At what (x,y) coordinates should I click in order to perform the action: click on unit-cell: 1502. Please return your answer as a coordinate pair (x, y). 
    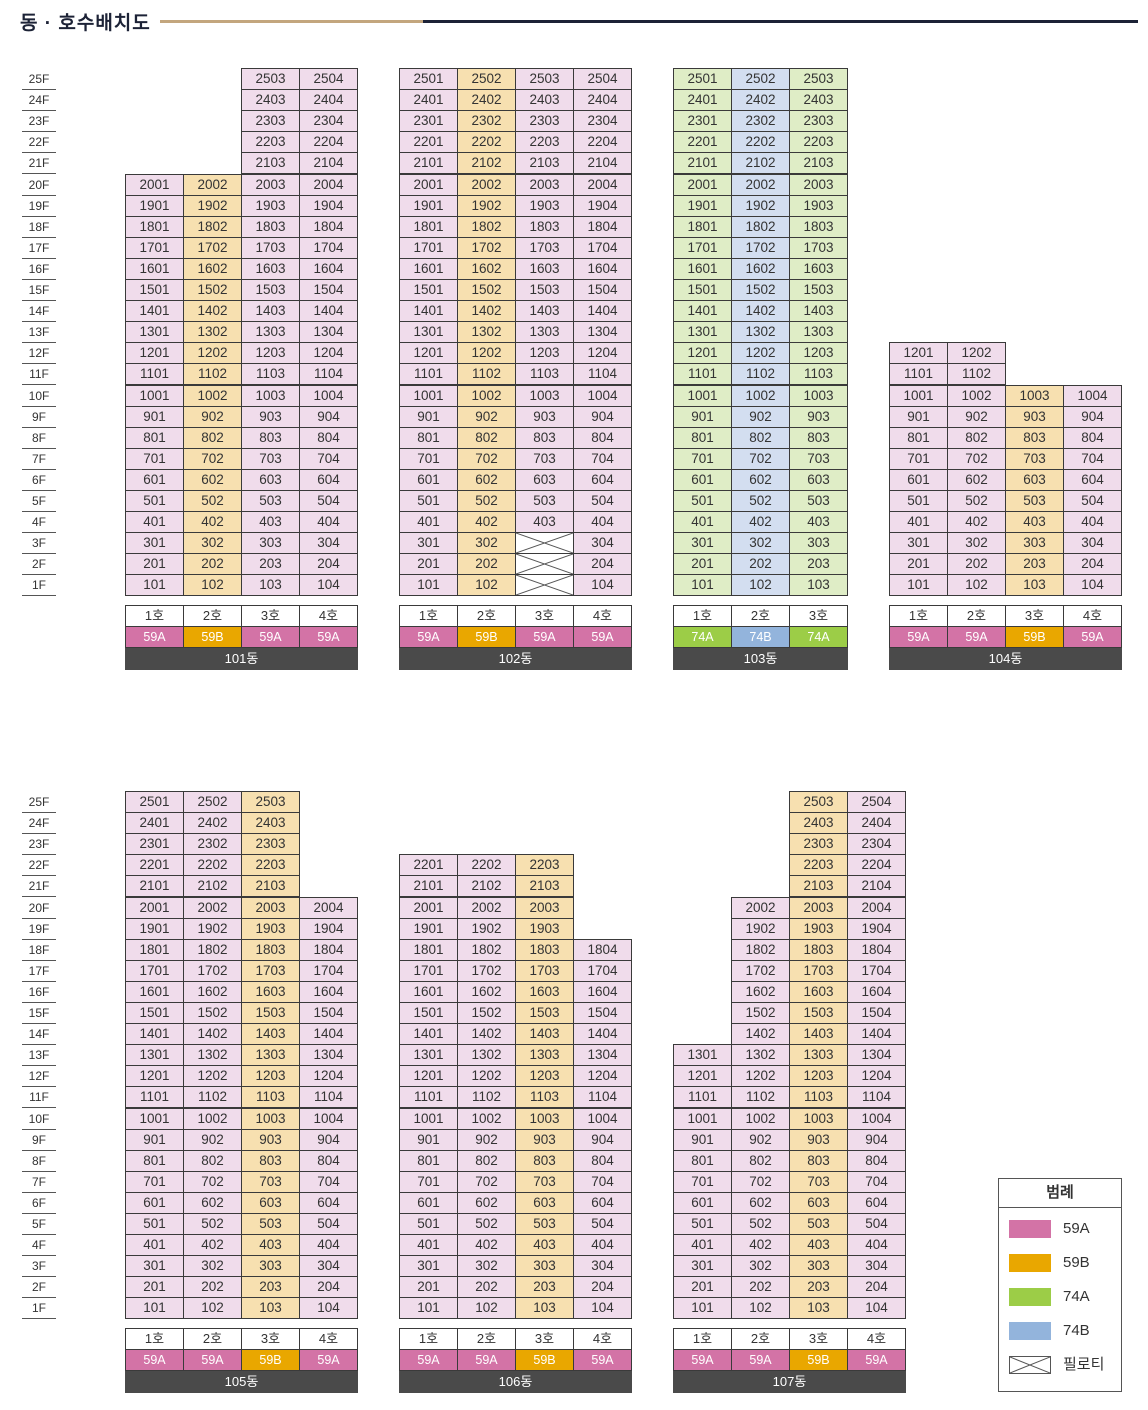
    Looking at the image, I should click on (486, 290).